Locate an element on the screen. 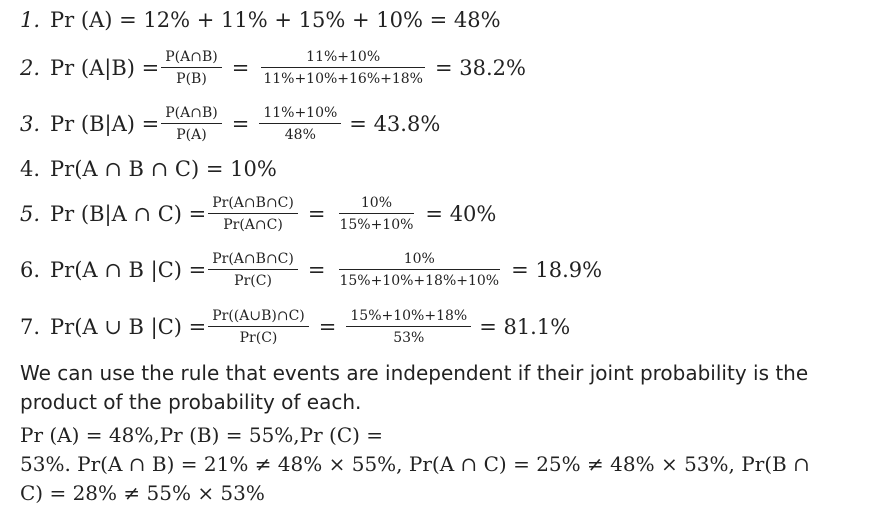  denominator: 53% is located at coordinates (409, 338).